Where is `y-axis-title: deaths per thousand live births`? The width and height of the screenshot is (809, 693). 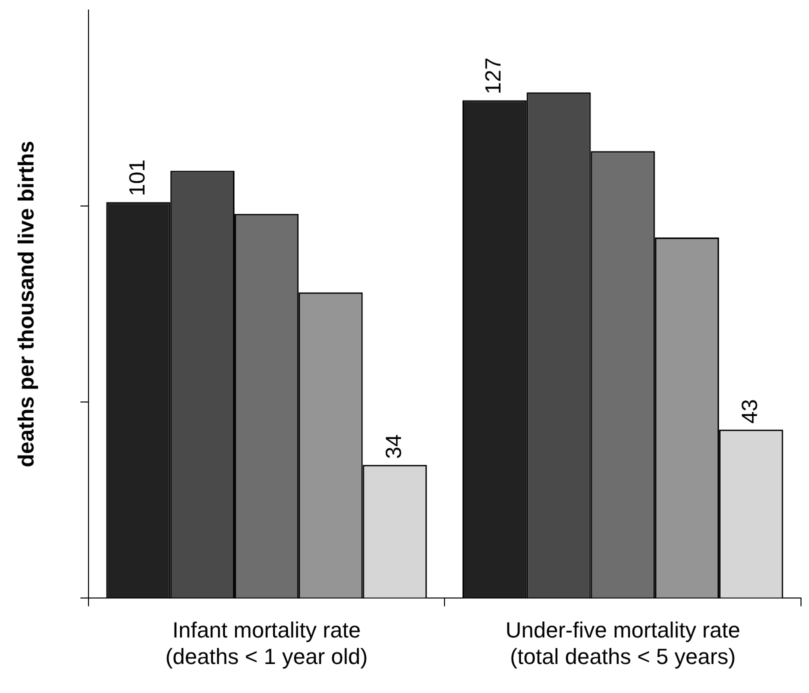 y-axis-title: deaths per thousand live births is located at coordinates (25, 304).